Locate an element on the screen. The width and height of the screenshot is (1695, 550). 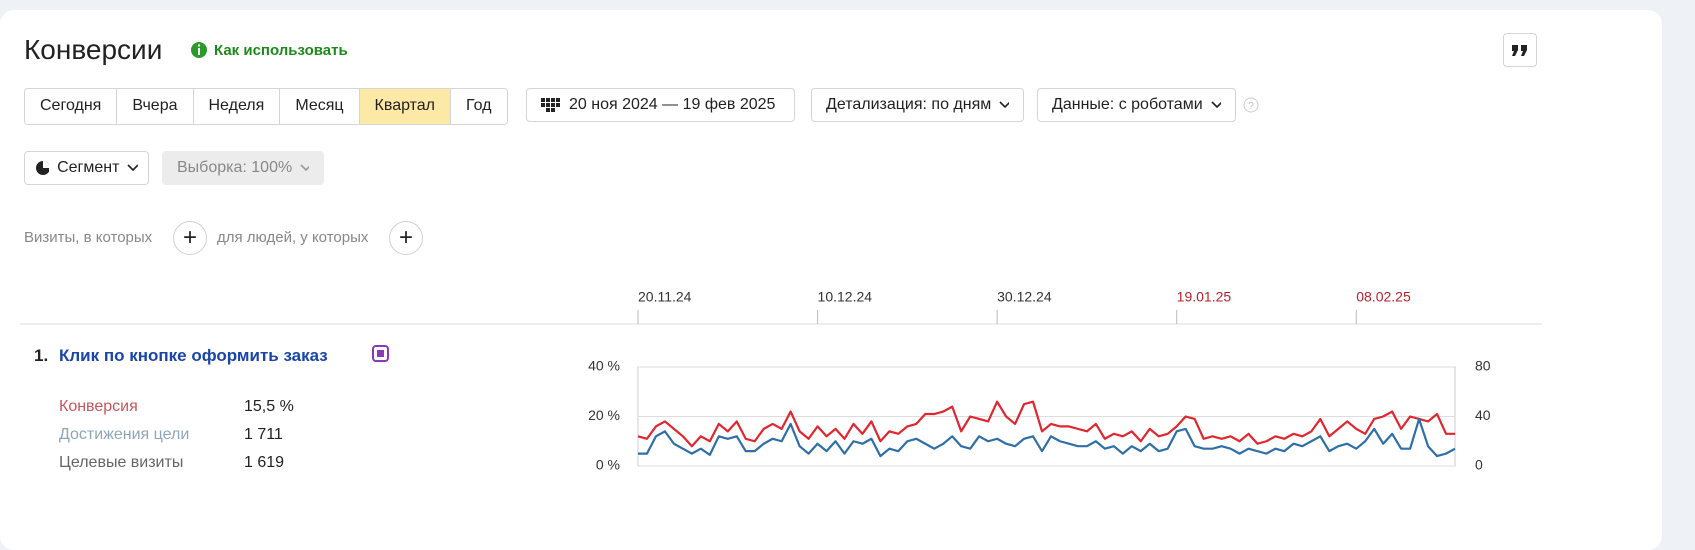
date-range-button: 20 ноя 2024 — 19 фев 2025 is located at coordinates (660, 105).